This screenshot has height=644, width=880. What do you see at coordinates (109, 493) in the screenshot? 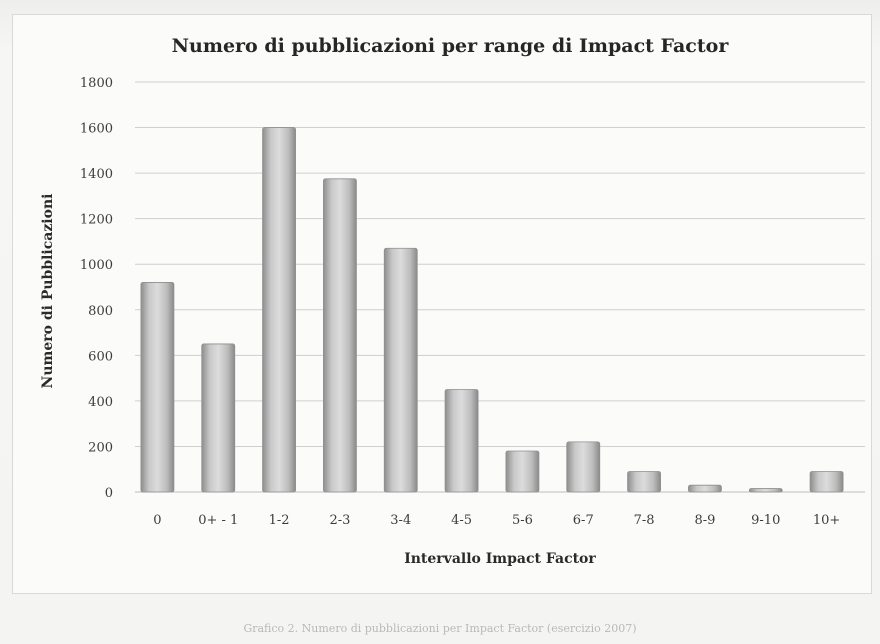
I see `y-tick-label: 0` at bounding box center [109, 493].